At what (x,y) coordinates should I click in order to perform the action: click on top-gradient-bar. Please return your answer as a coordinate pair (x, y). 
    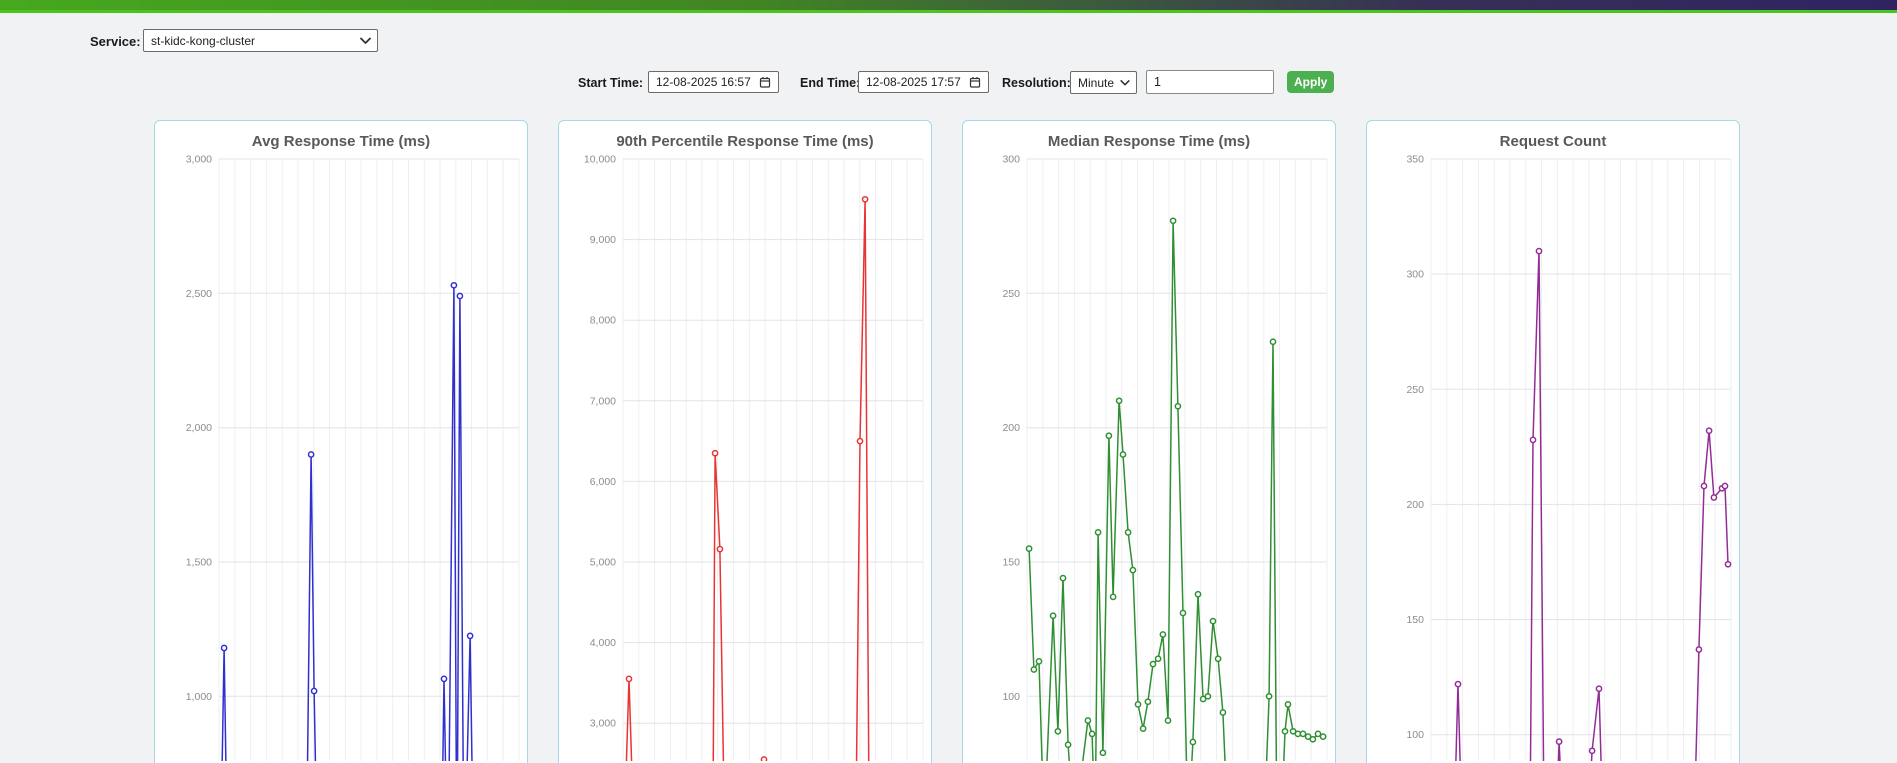
    Looking at the image, I should click on (948, 6).